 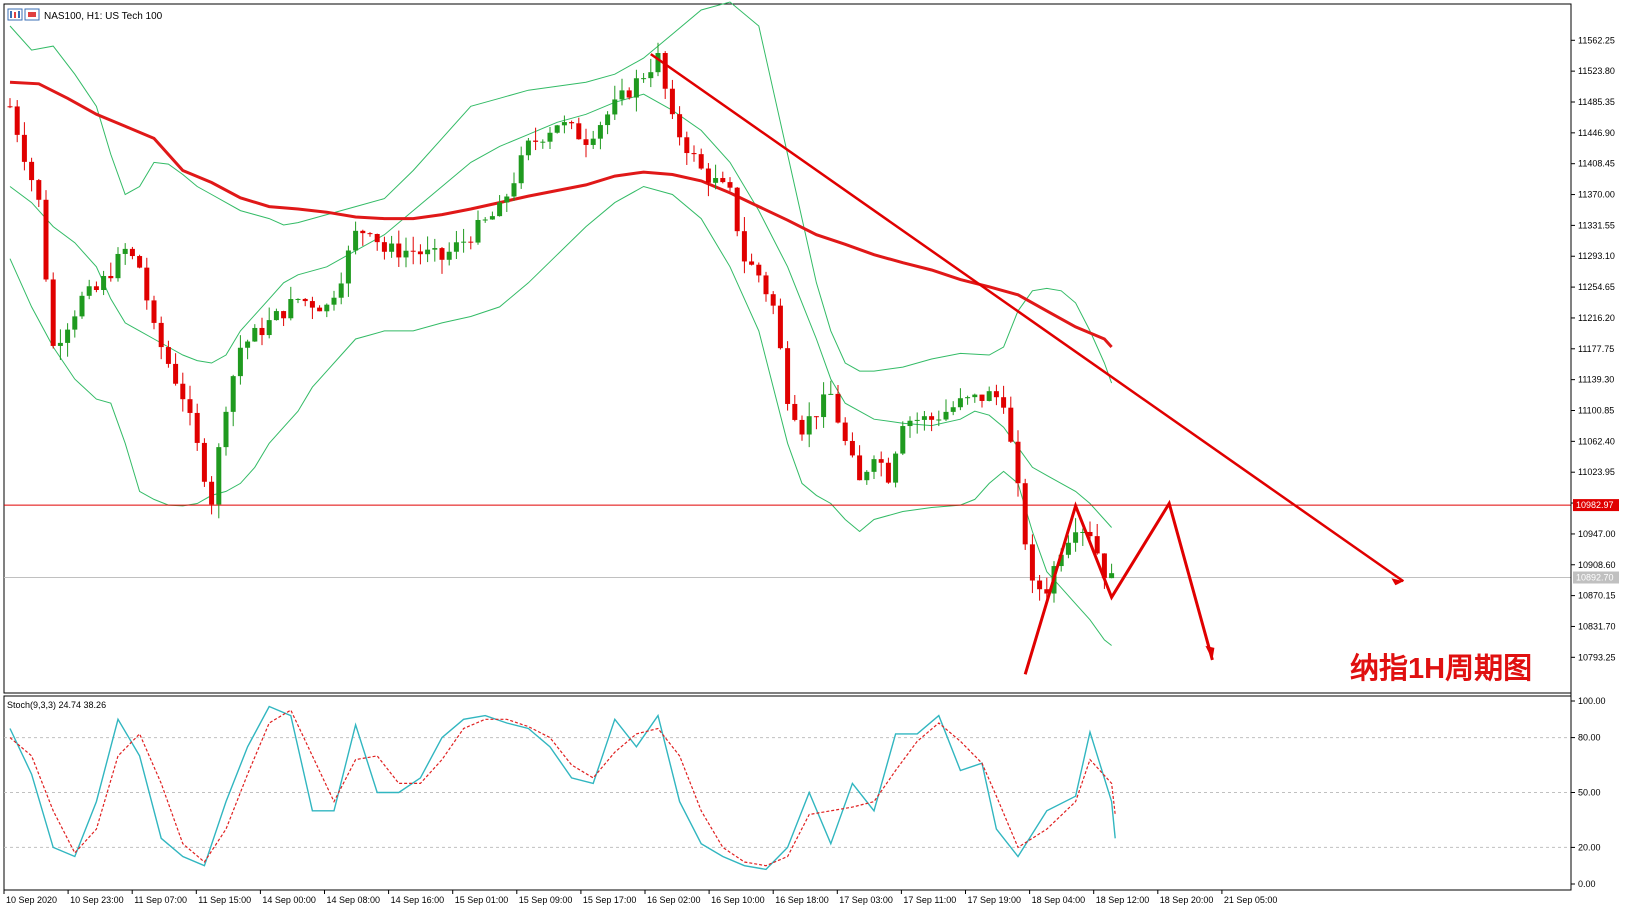 What do you see at coordinates (482, 900) in the screenshot?
I see `time-tick-label: 15 Sep 01:00` at bounding box center [482, 900].